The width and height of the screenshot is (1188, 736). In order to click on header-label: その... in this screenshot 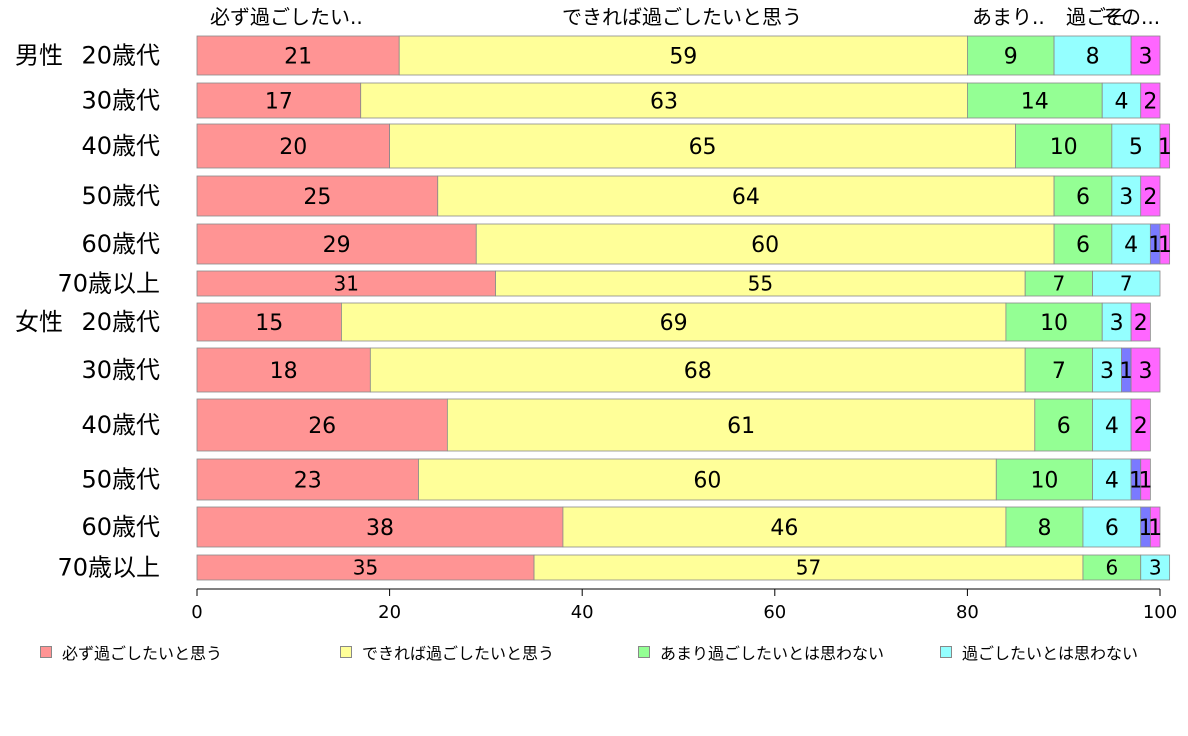, I will do `click(1130, 17)`.